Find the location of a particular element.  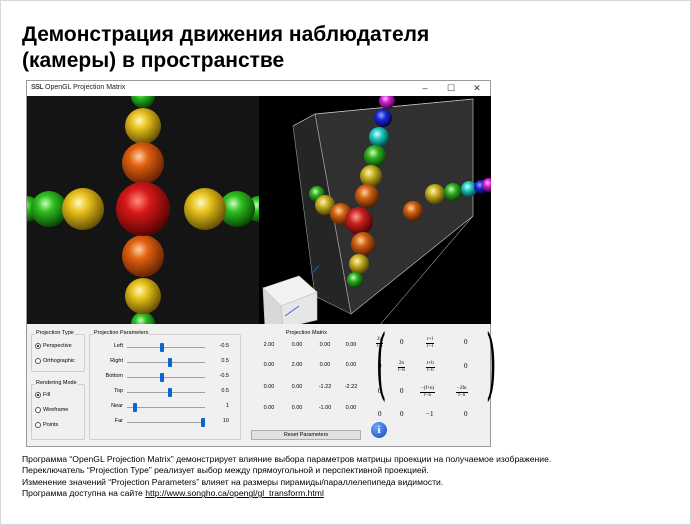

param-value-1: 0.5 is located at coordinates (225, 361).